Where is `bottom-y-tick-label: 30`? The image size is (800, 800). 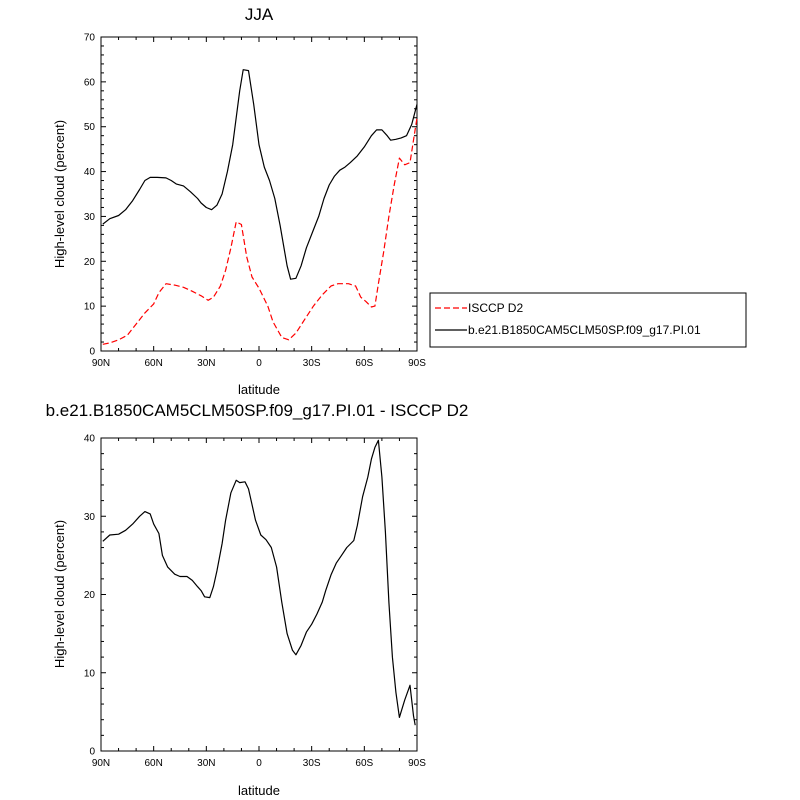
bottom-y-tick-label: 30 is located at coordinates (90, 517).